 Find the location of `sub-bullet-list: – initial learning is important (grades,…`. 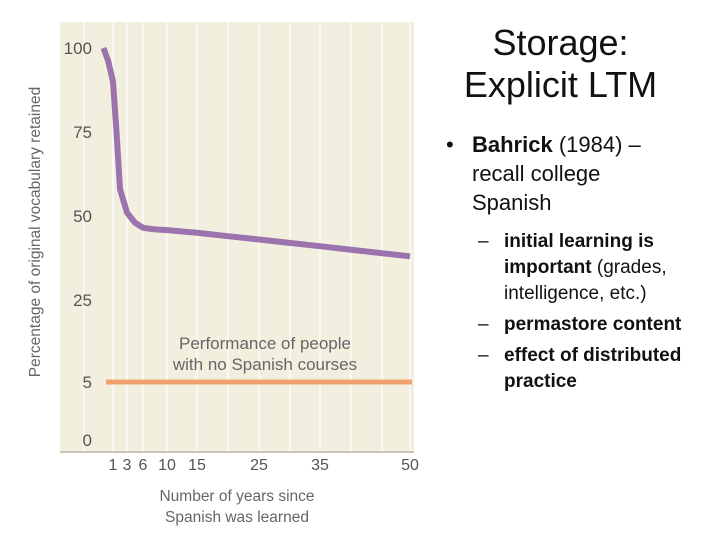

sub-bullet-list: – initial learning is important (grades,… is located at coordinates (579, 312).